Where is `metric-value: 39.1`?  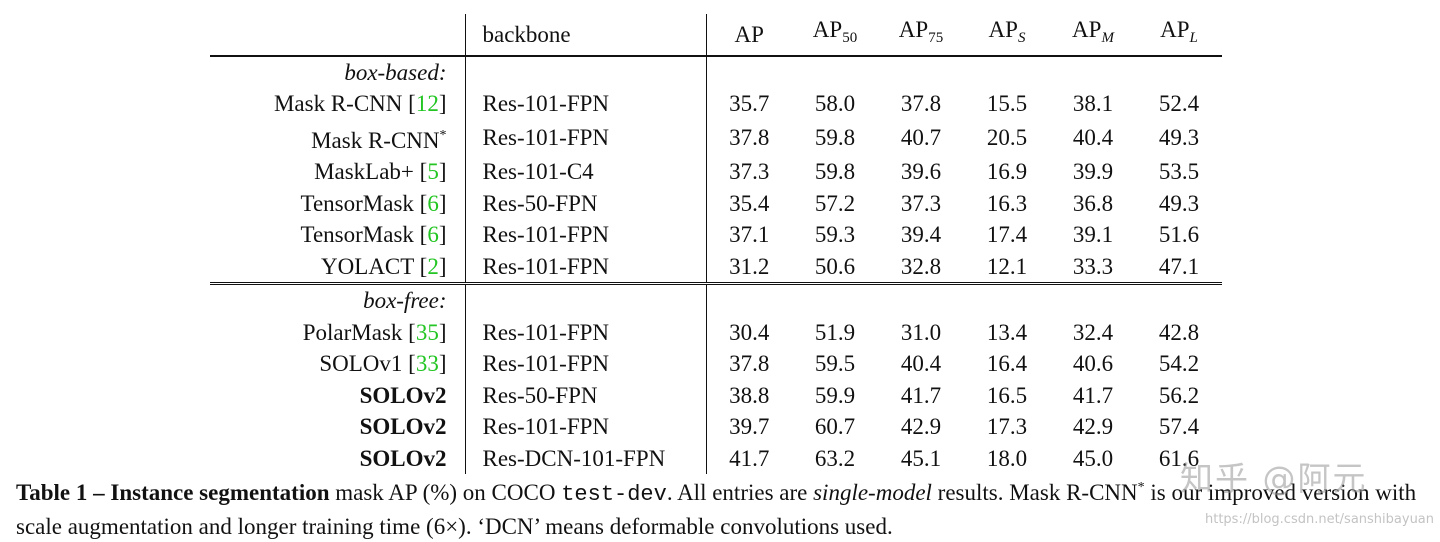 metric-value: 39.1 is located at coordinates (1093, 234).